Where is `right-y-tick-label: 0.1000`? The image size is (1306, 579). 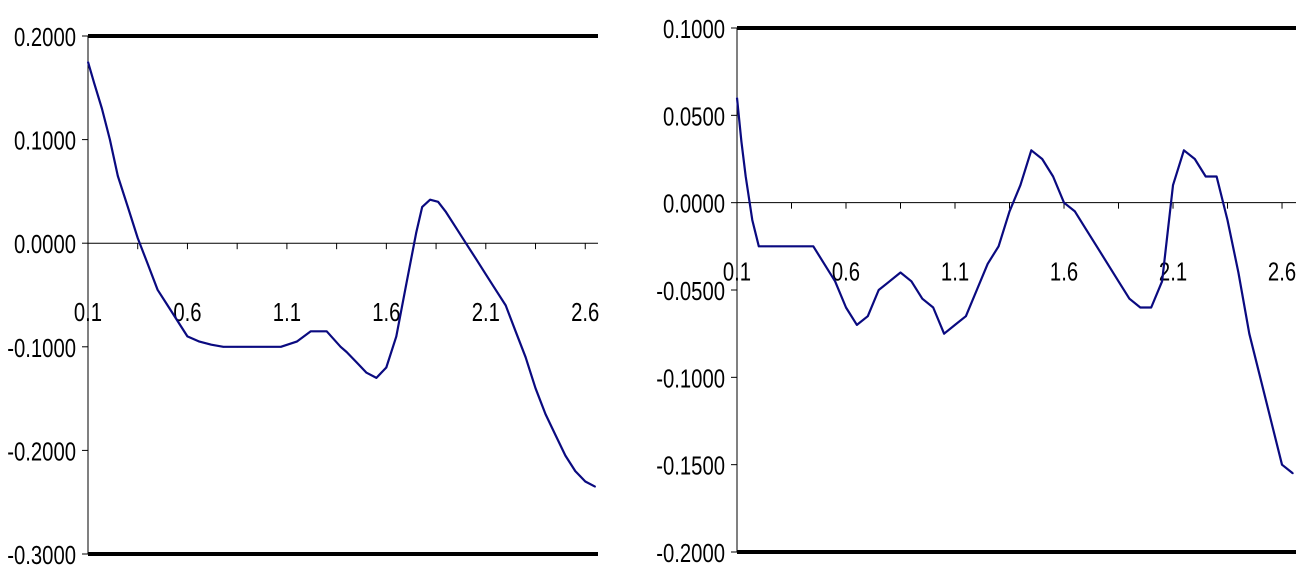 right-y-tick-label: 0.1000 is located at coordinates (694, 29).